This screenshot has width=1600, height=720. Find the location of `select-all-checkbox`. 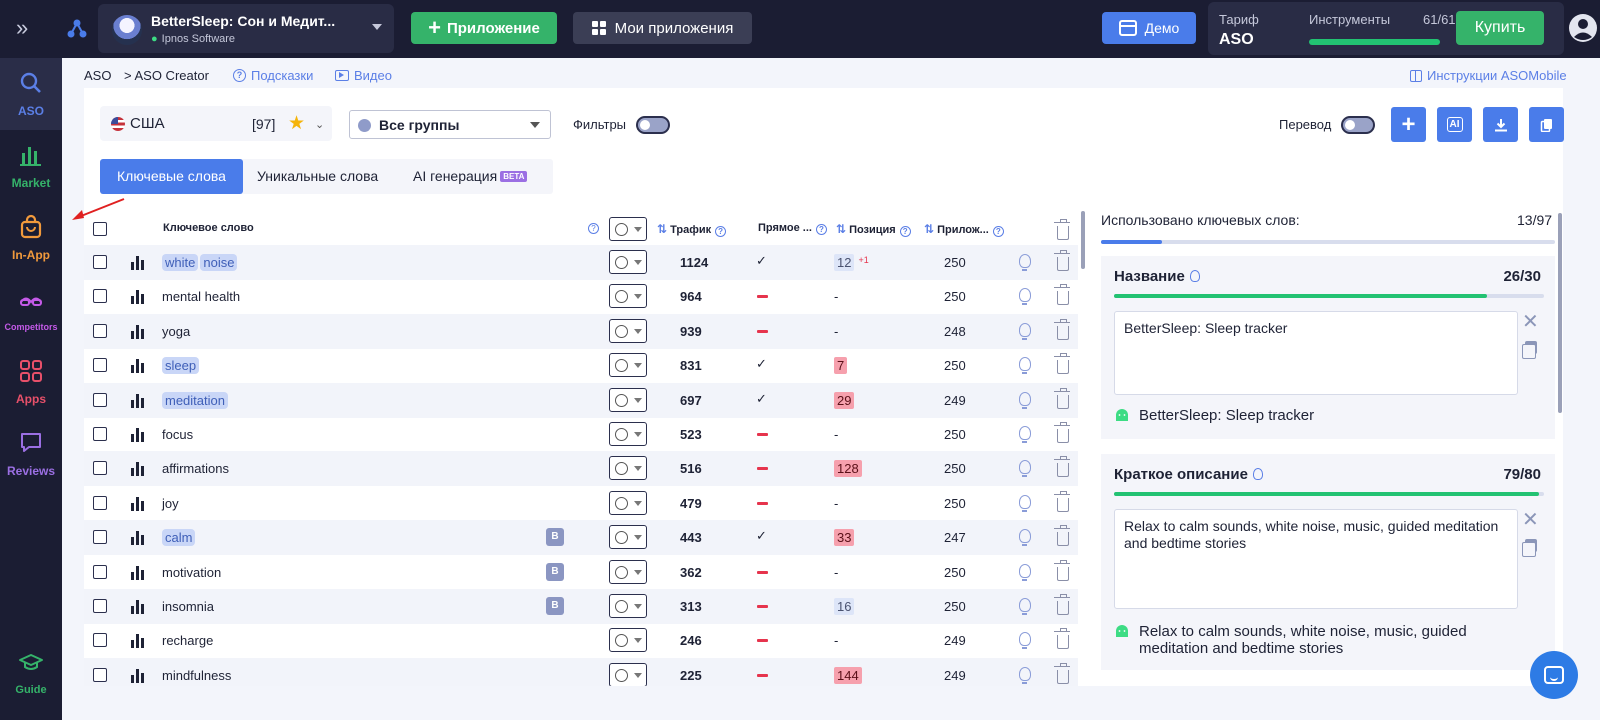

select-all-checkbox is located at coordinates (100, 229).